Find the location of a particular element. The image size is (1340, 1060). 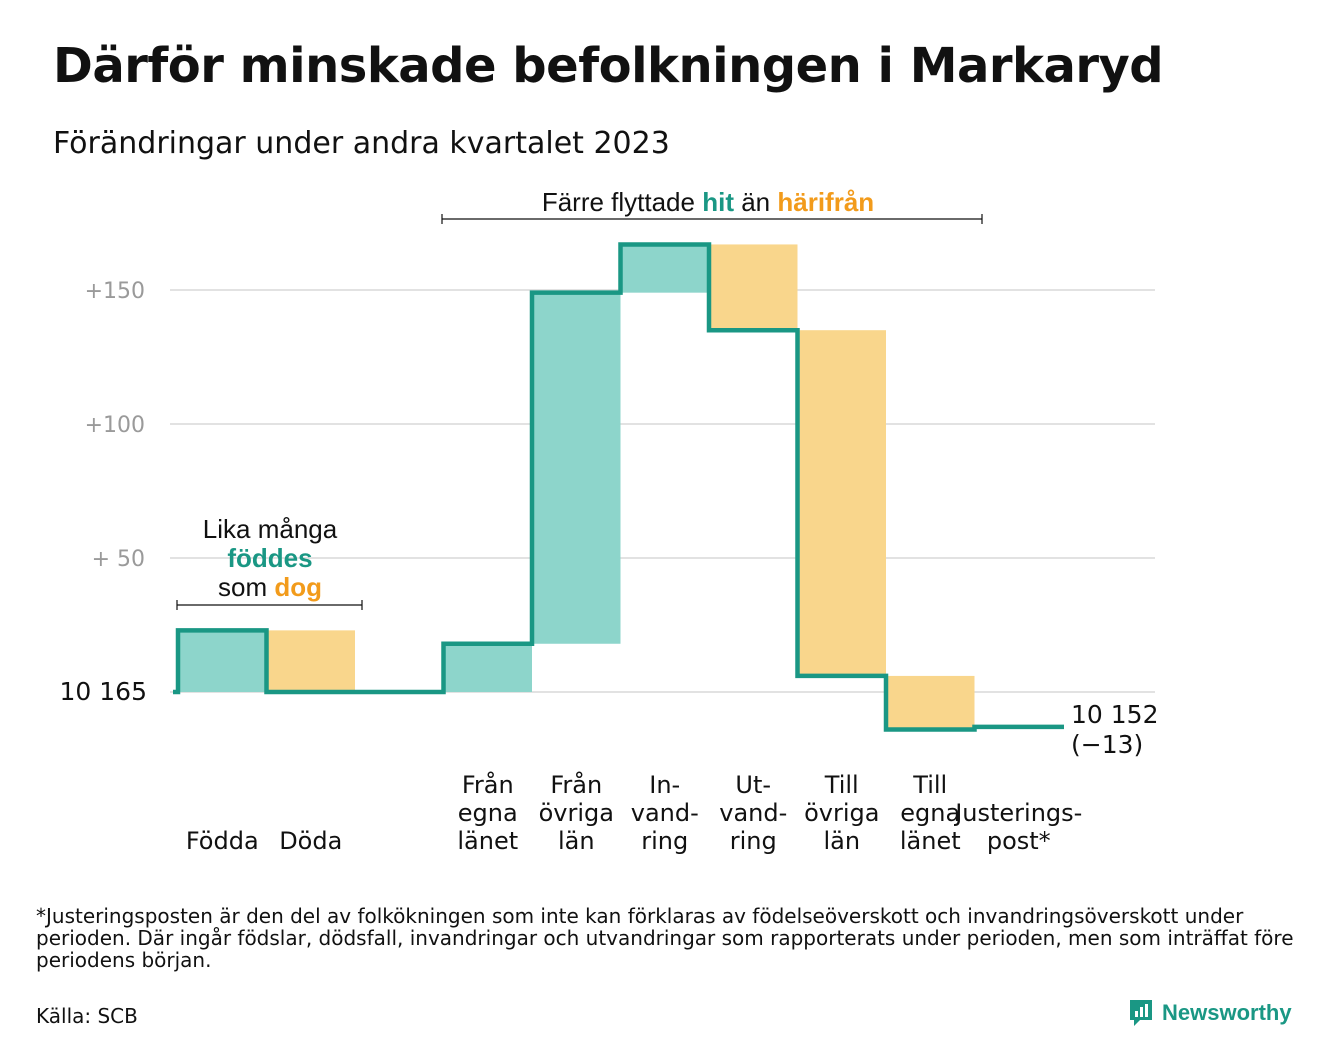

annotation-line: Färre flyttade hit än härifrån is located at coordinates (708, 202).